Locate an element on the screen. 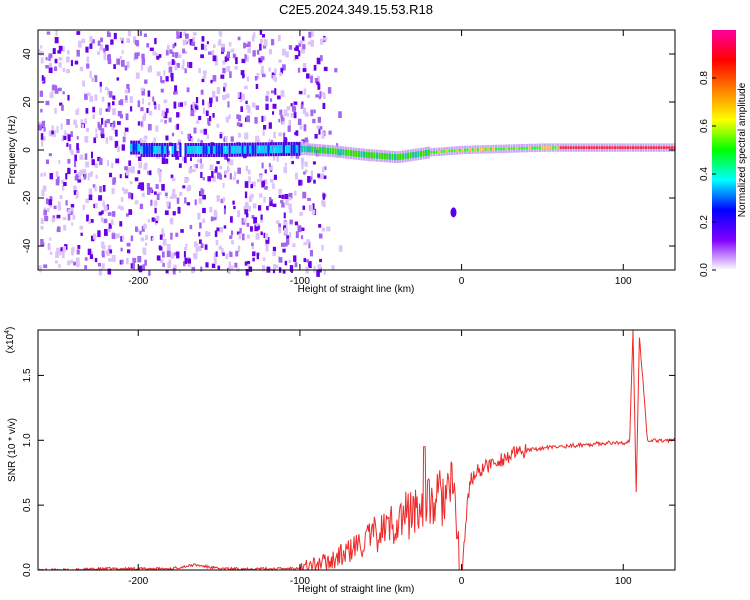  x-tick-label: -100 is located at coordinates (300, 281).